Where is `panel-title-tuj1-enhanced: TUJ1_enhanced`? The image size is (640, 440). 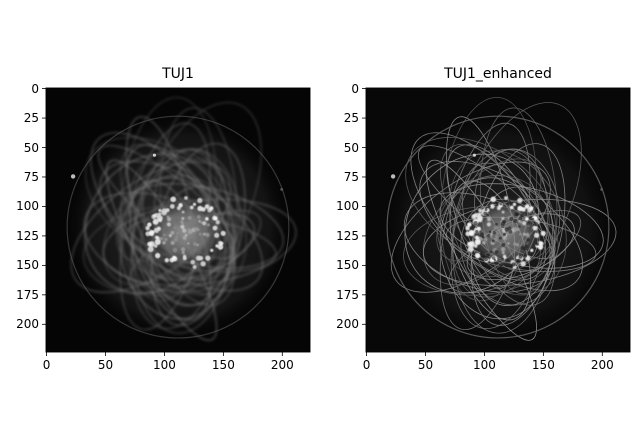
panel-title-tuj1-enhanced: TUJ1_enhanced is located at coordinates (498, 74).